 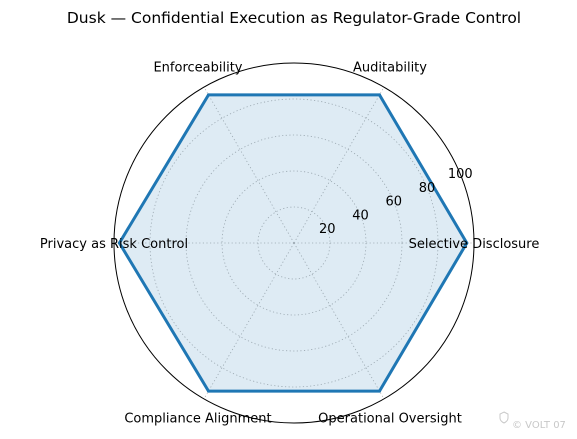 I want to click on watermark: © VOLT 07, so click(x=532, y=421).